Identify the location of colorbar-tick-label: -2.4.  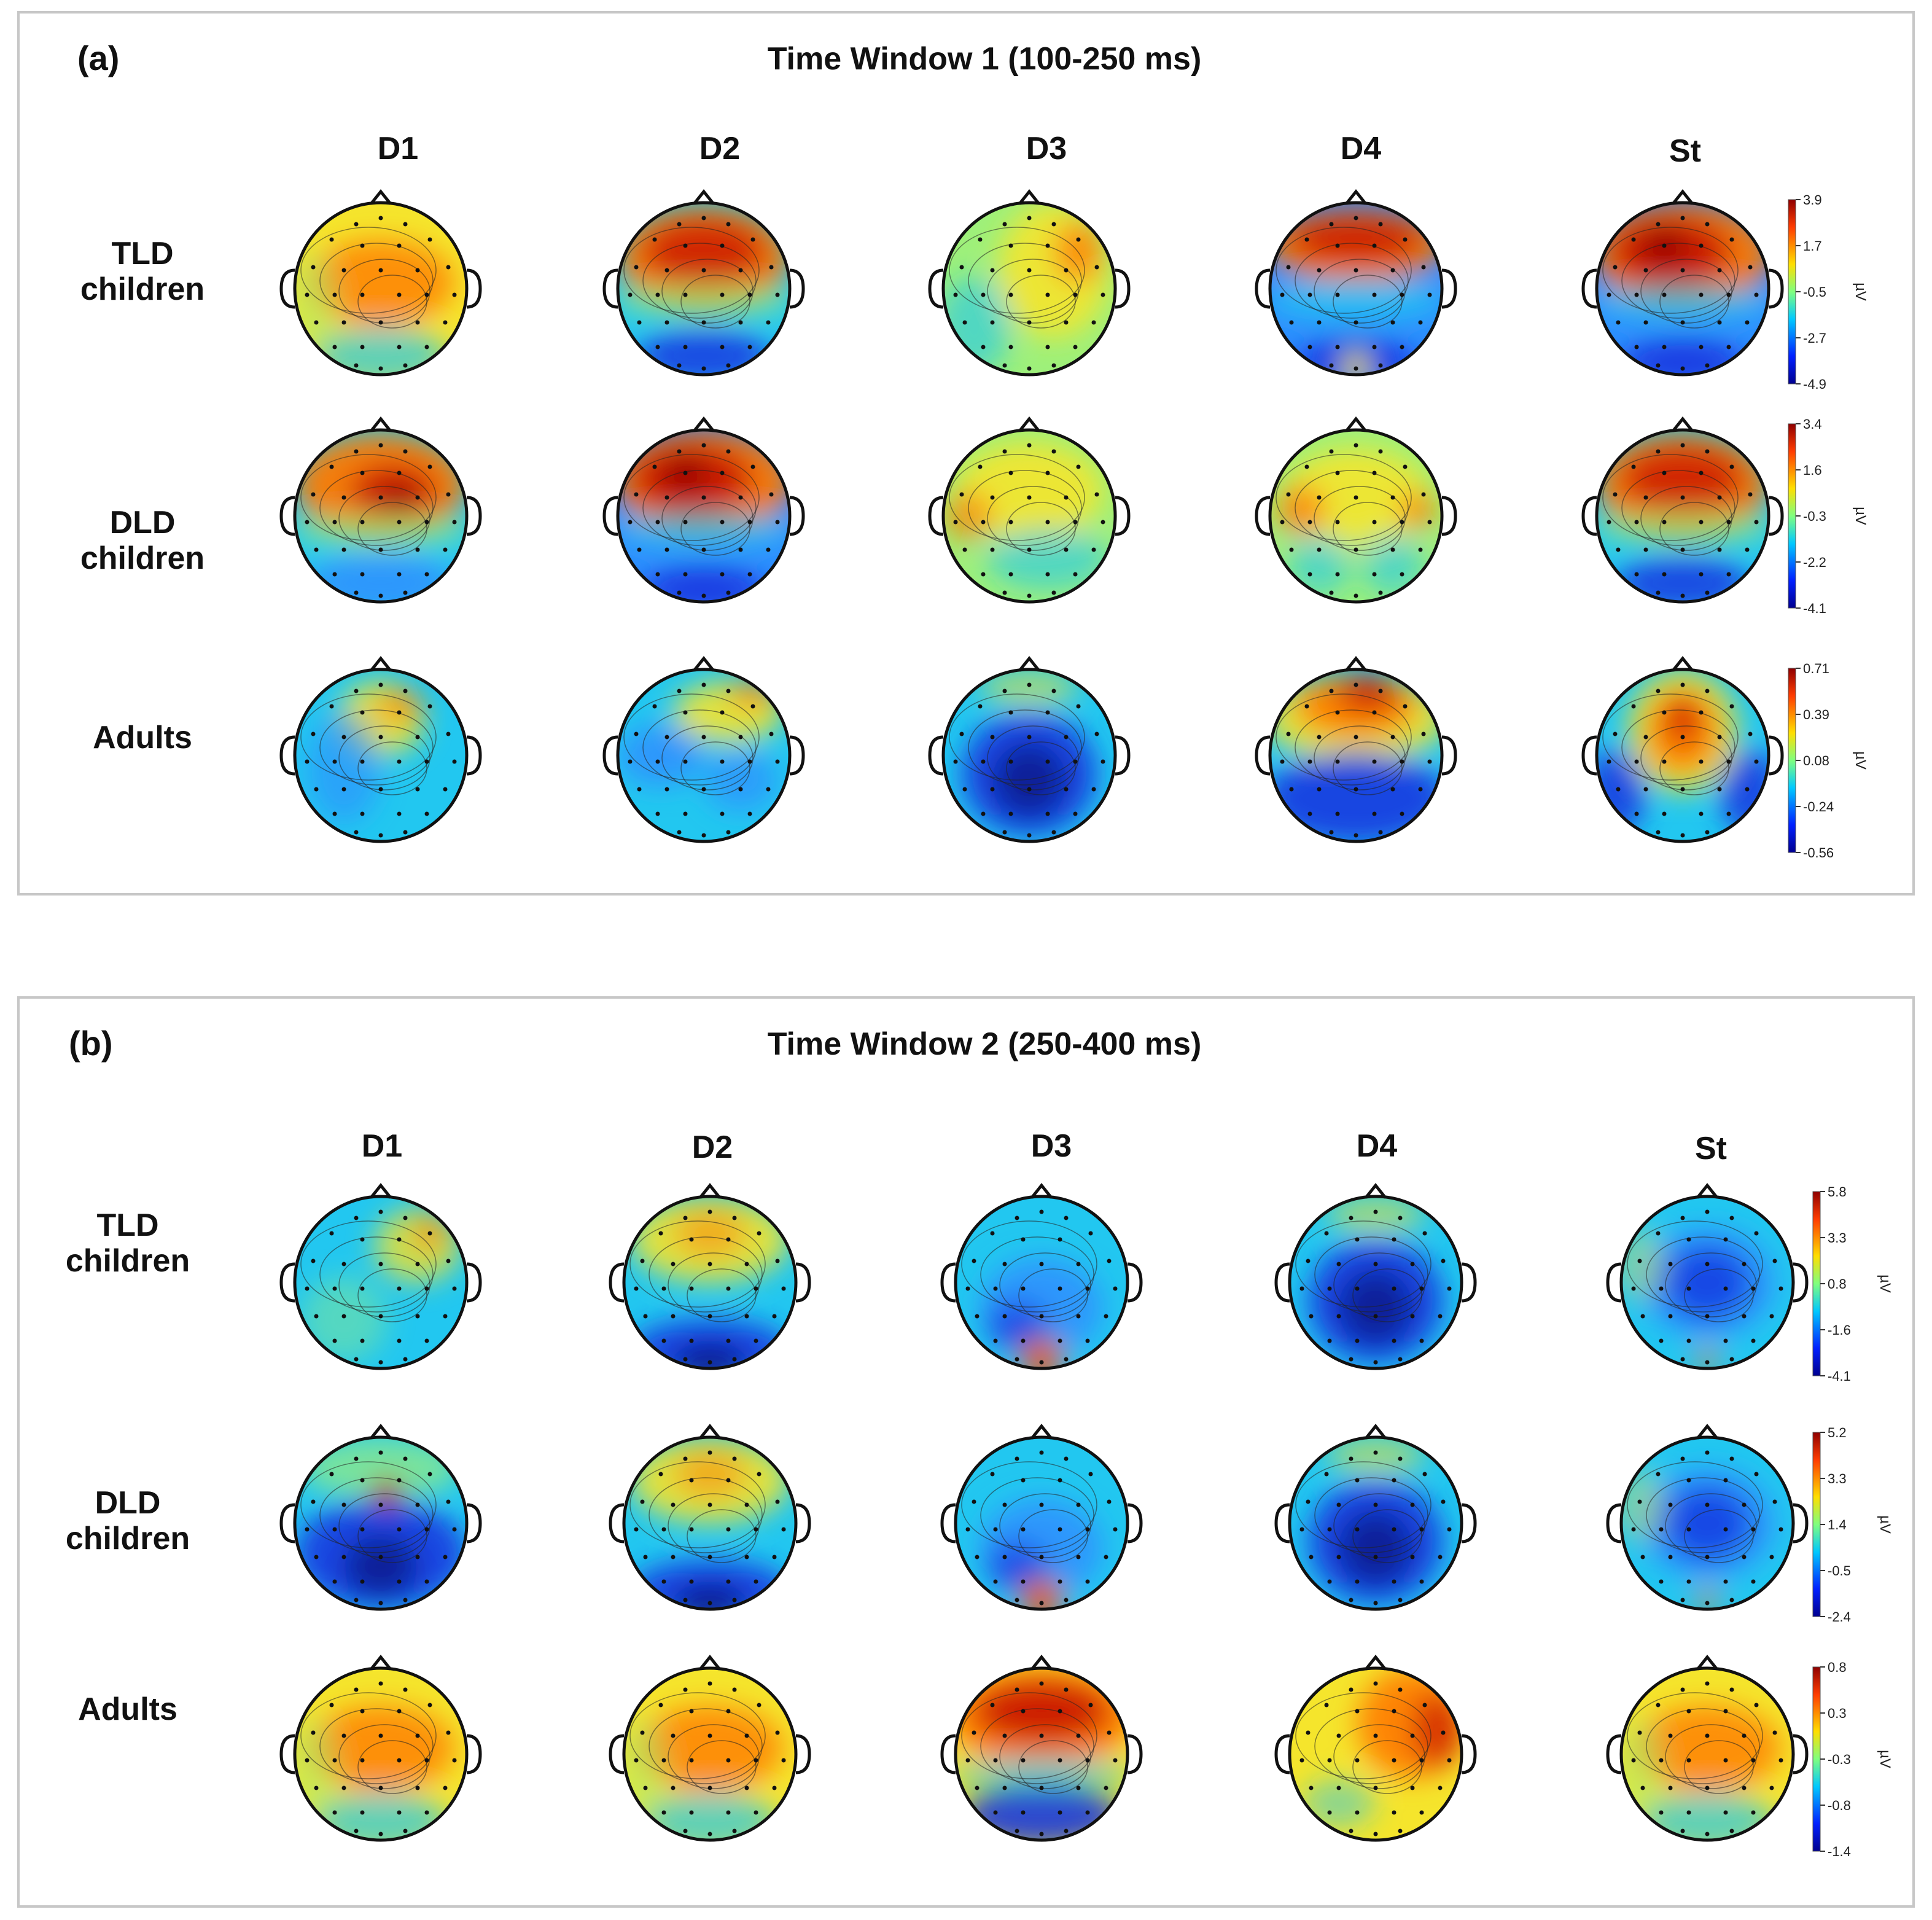
(1840, 1617).